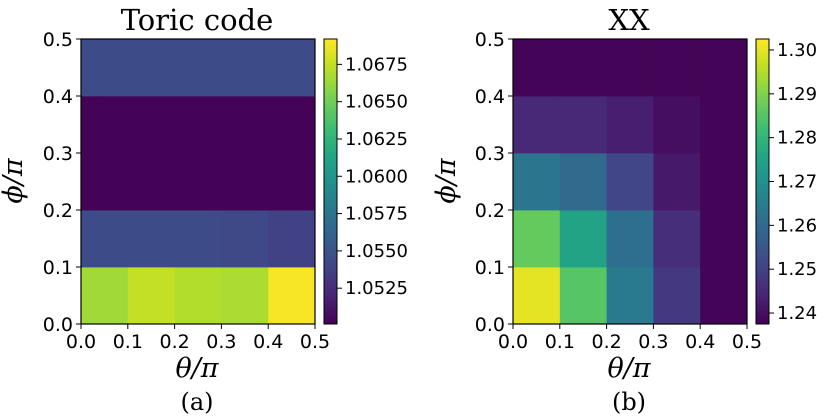  I want to click on colorbar-tick-label: 1.30, so click(797, 50).